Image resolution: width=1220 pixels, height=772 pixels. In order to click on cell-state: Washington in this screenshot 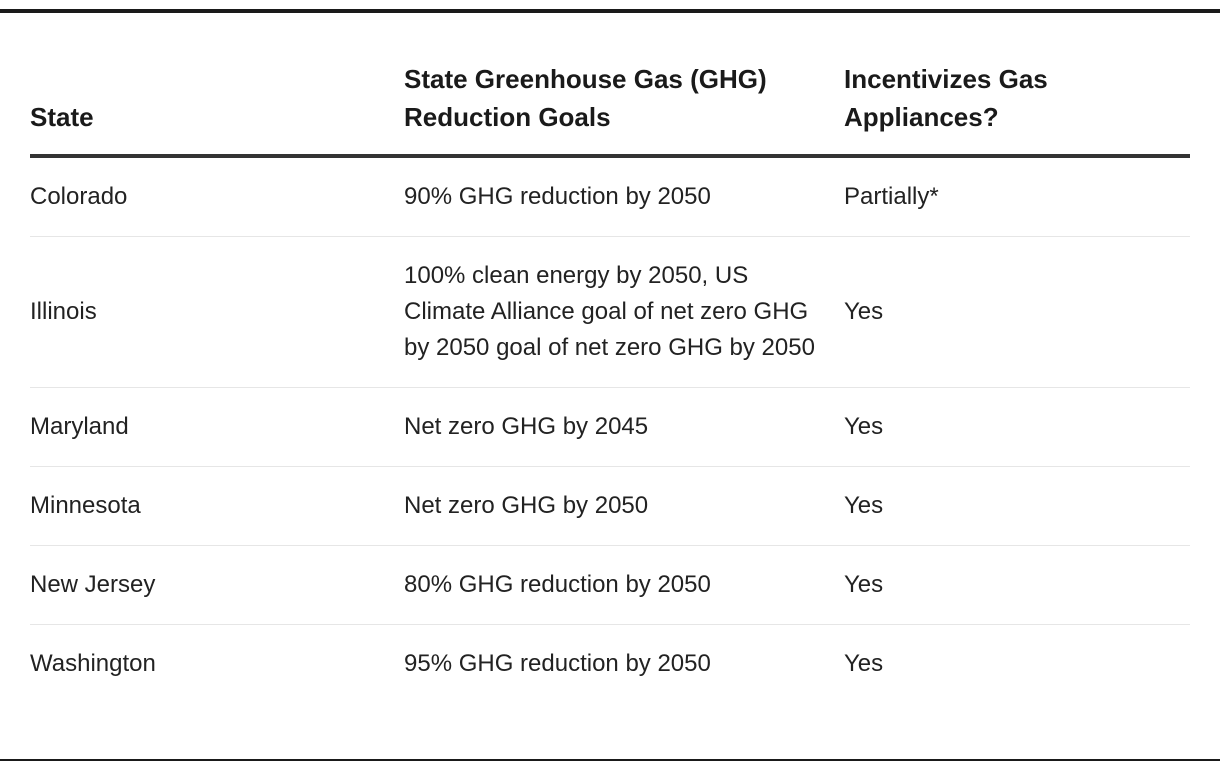, I will do `click(93, 663)`.